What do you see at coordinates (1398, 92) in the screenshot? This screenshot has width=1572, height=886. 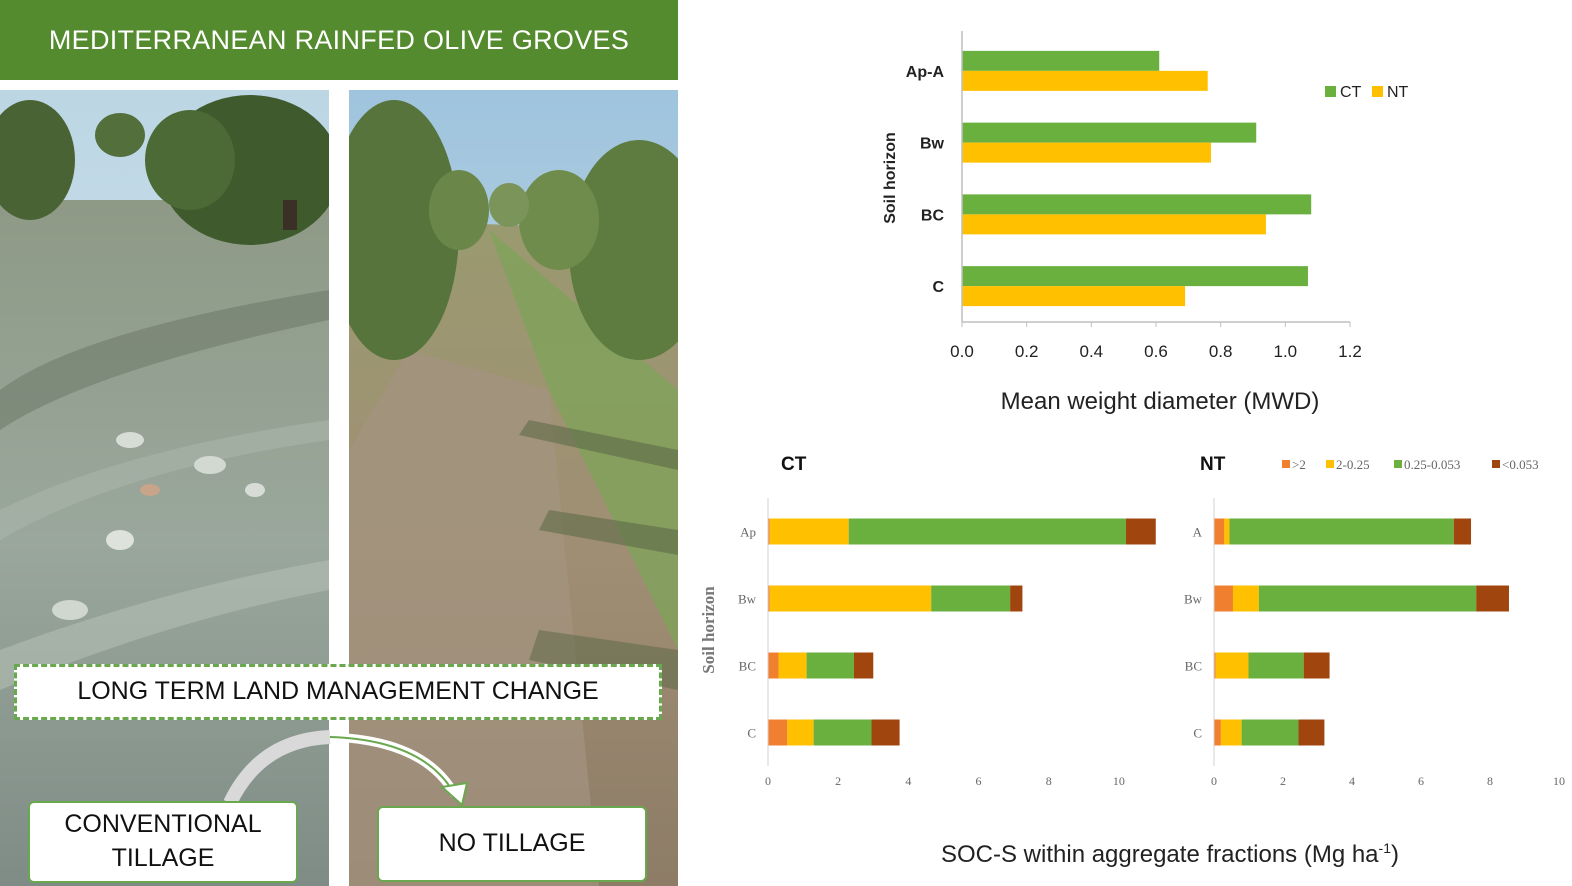 I see `mwd-legend-label-nt: NT` at bounding box center [1398, 92].